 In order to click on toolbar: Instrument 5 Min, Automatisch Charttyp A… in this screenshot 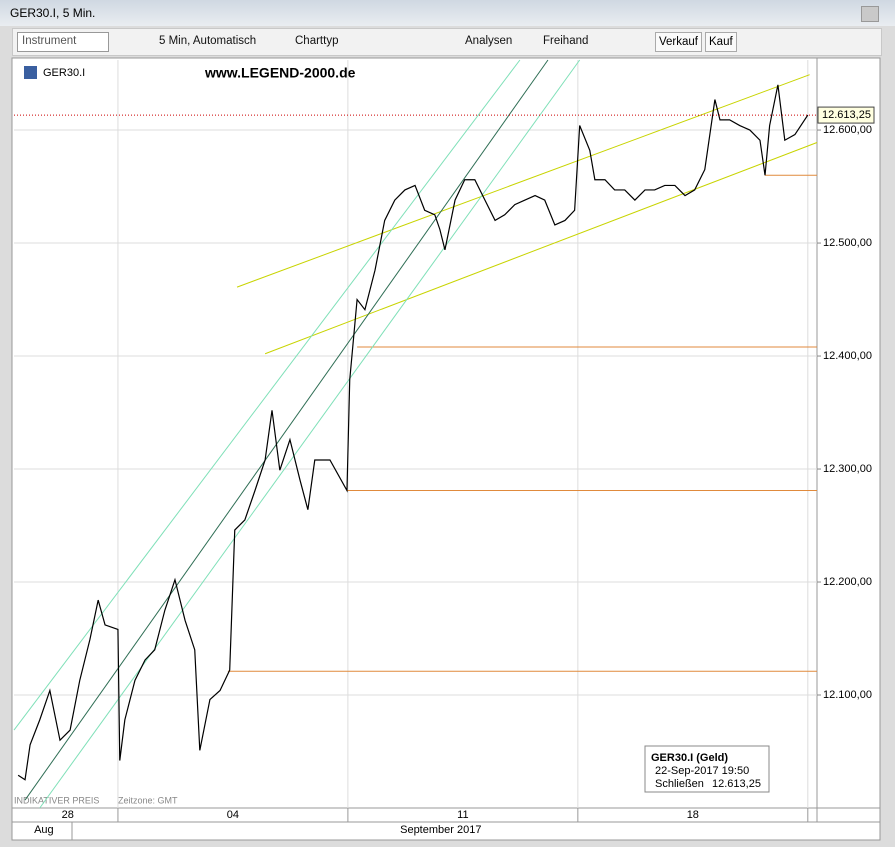, I will do `click(447, 42)`.